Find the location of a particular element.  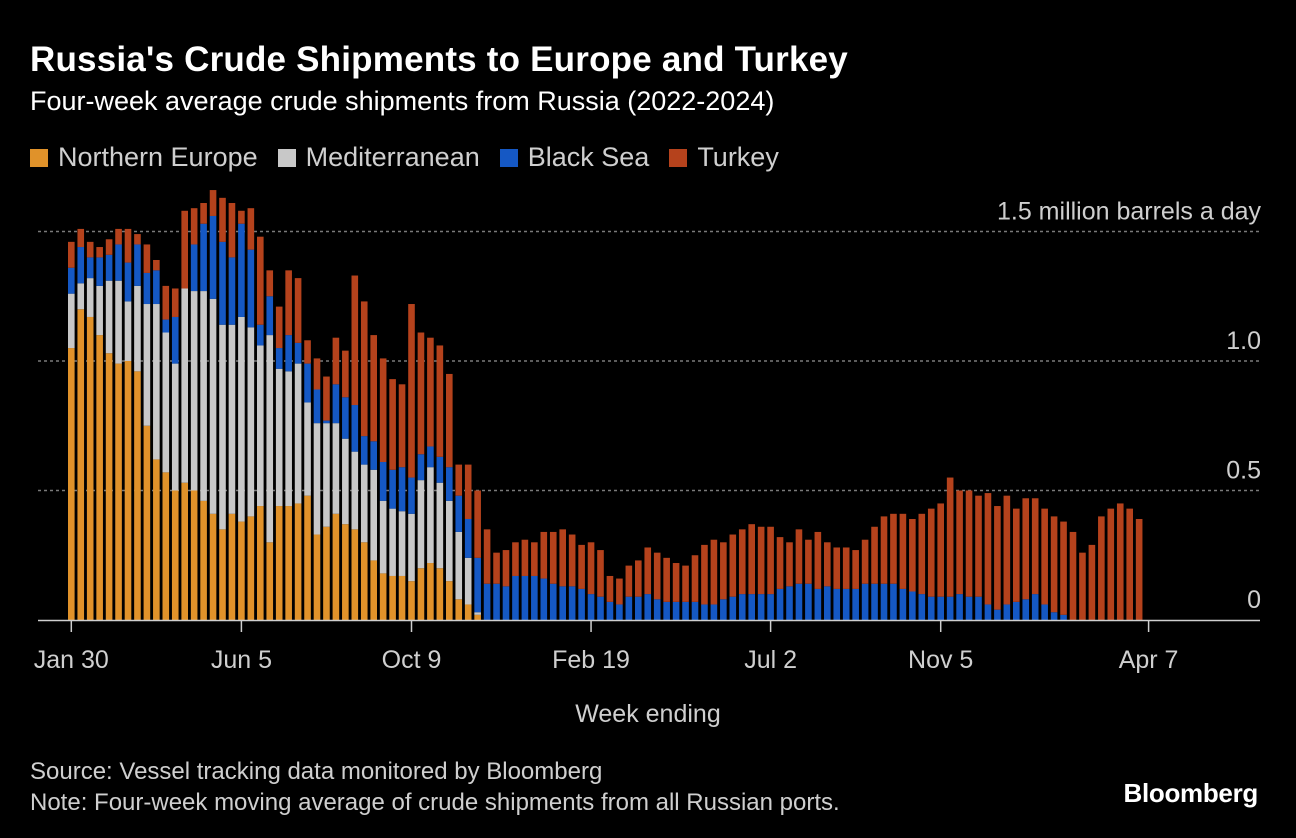

x-axis-title: Week ending is located at coordinates (647, 714).